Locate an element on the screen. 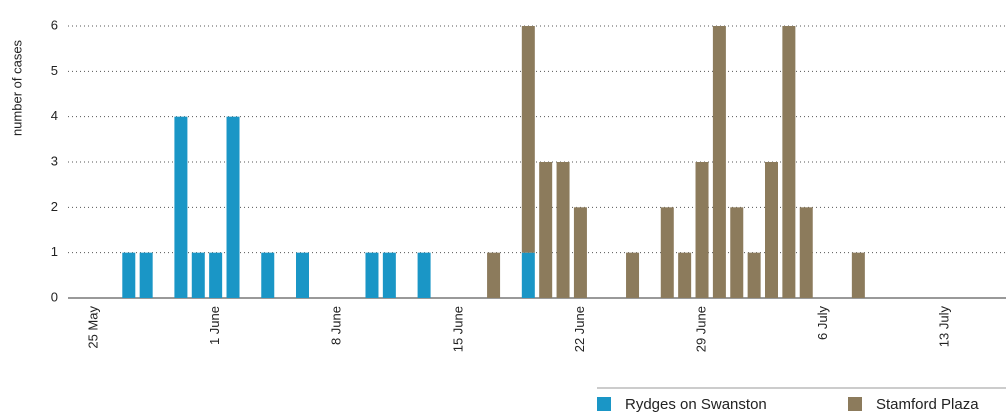  y-tick-label: 0 is located at coordinates (54, 296).